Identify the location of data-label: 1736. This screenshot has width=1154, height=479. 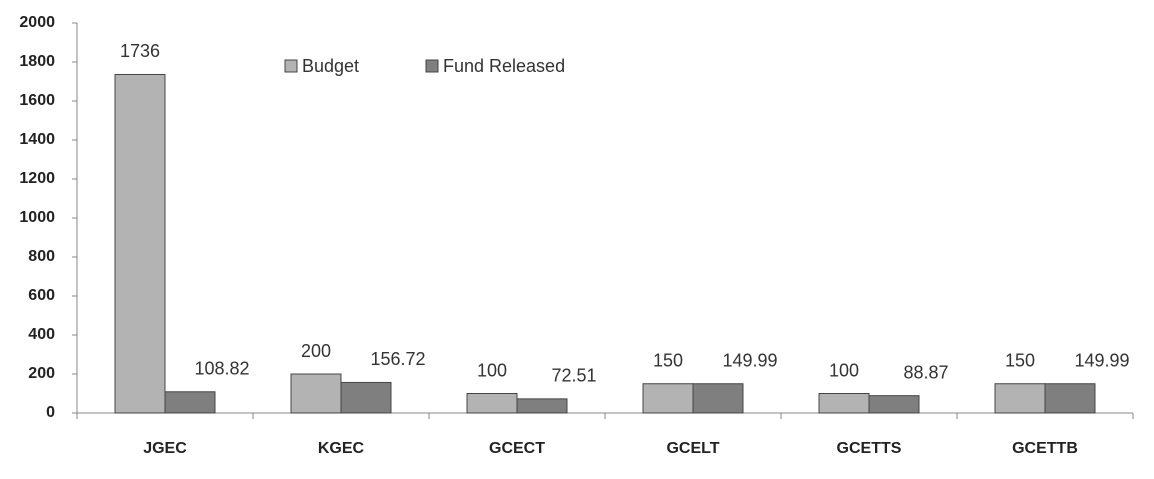
(140, 51).